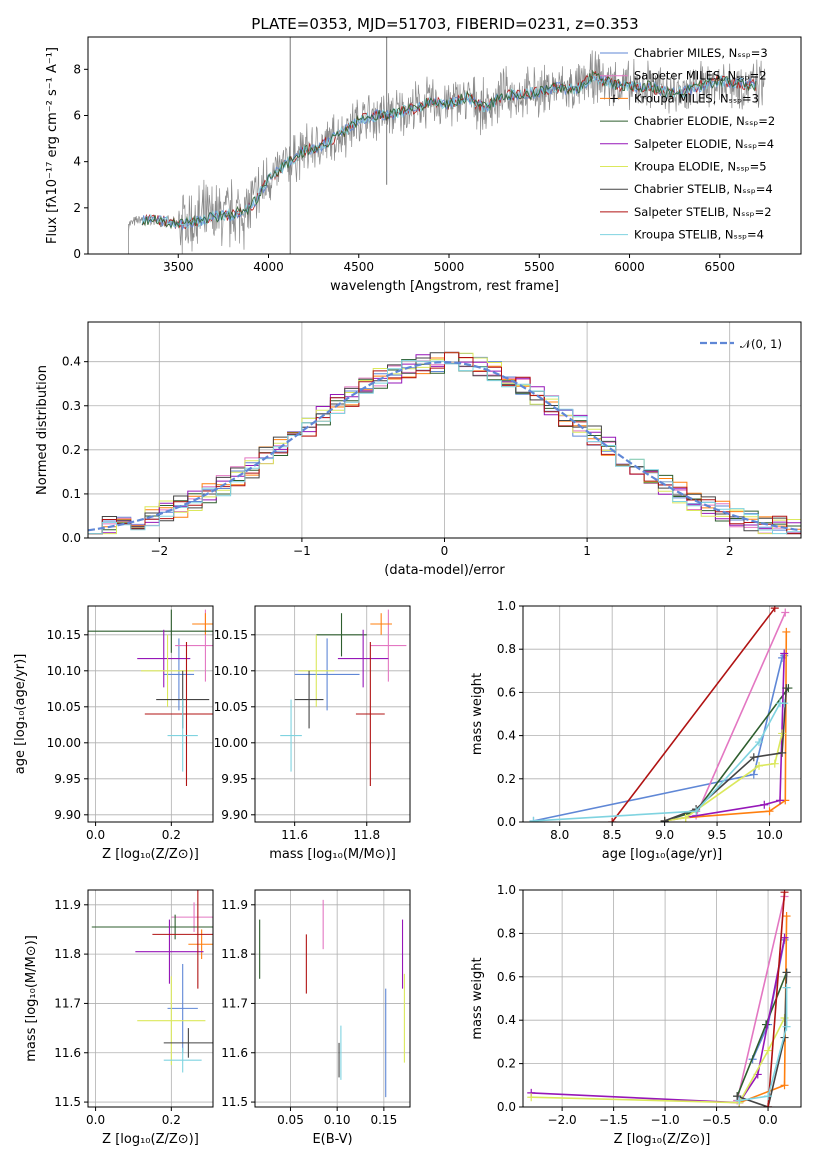  I want to click on x-tick-label: 6500, so click(719, 267).